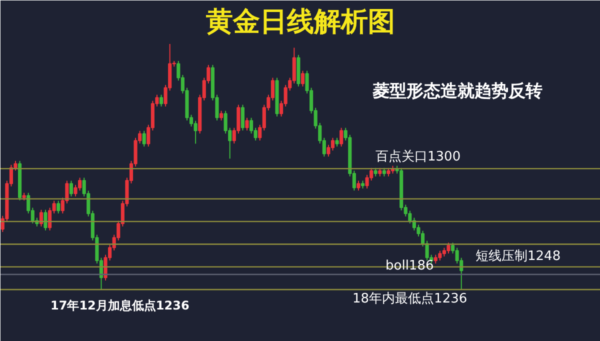 This screenshot has height=341, width=600. What do you see at coordinates (410, 299) in the screenshot?
I see `ref-line-label: 18年内最低点1236` at bounding box center [410, 299].